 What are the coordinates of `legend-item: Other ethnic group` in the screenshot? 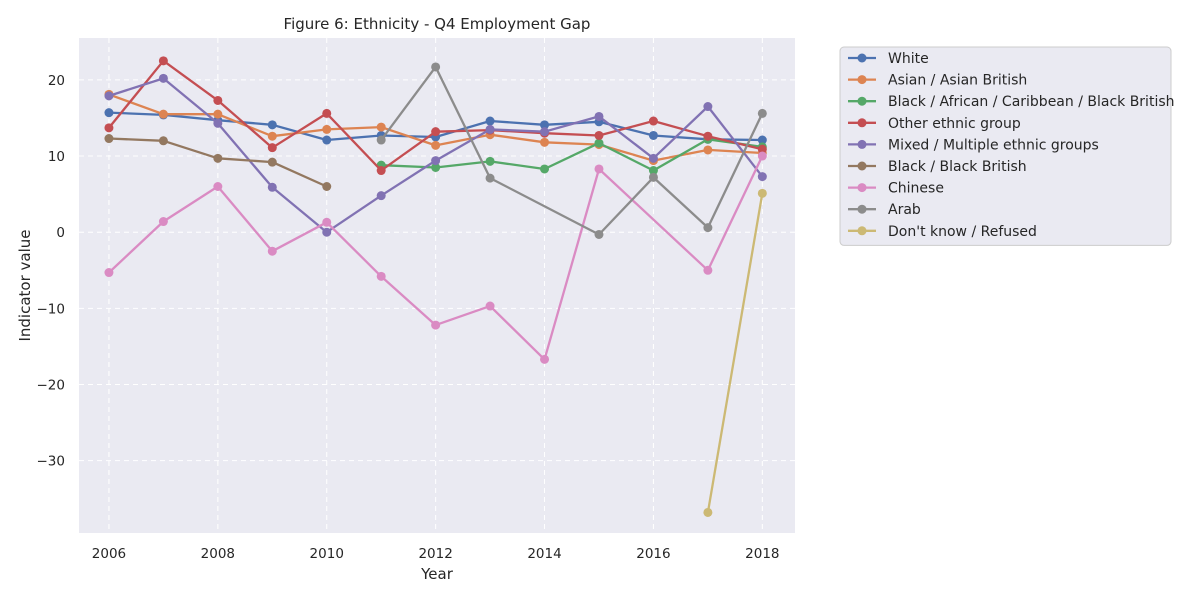 It's located at (934, 124).